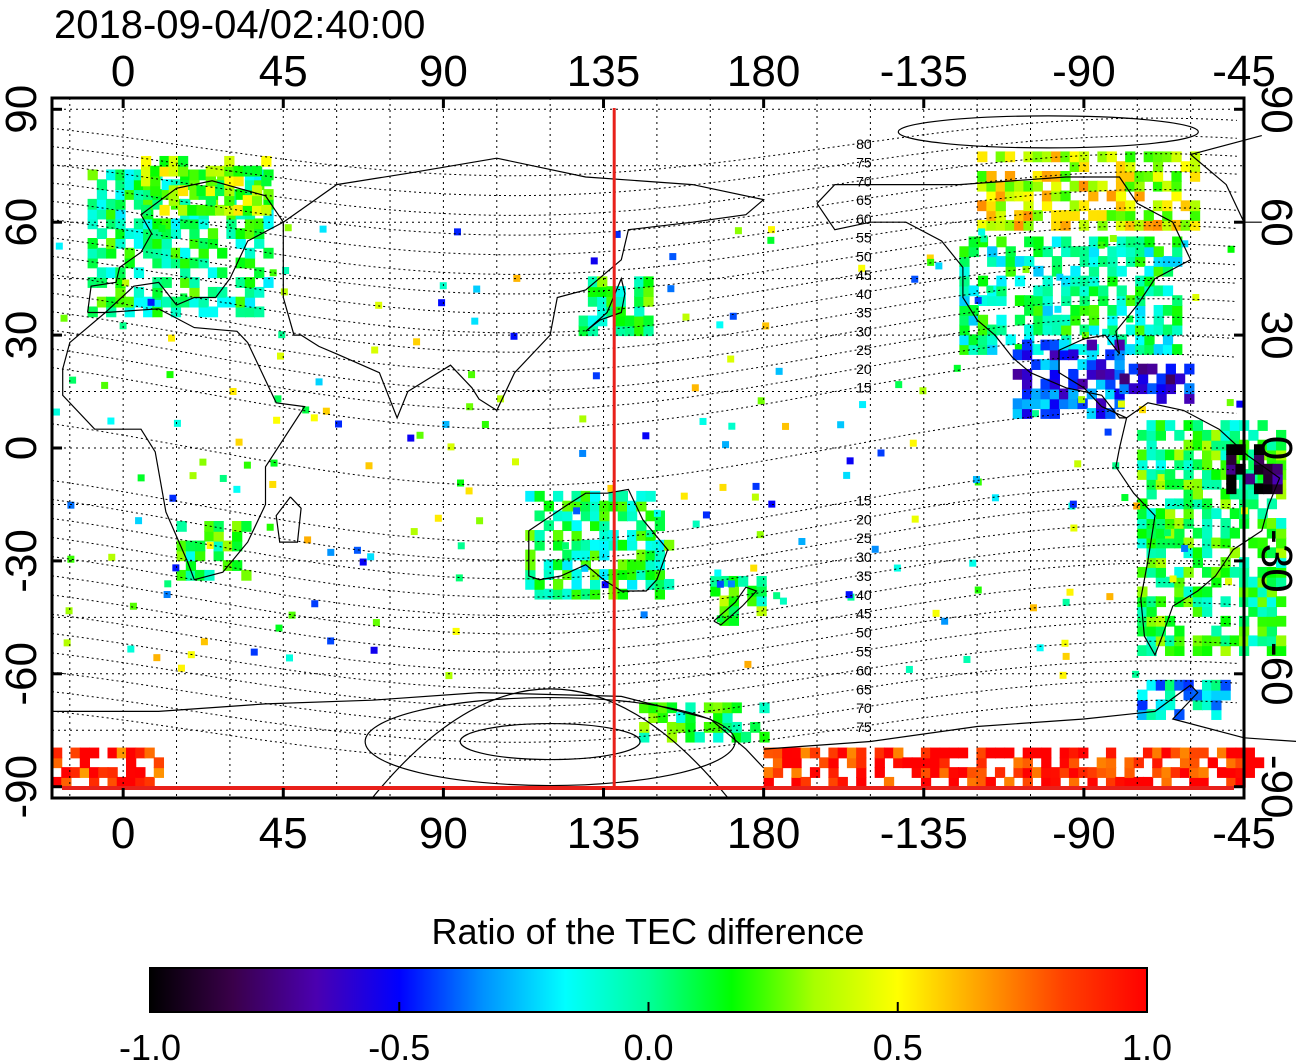 The height and width of the screenshot is (1064, 1296). What do you see at coordinates (763, 71) in the screenshot?
I see `top-lon-label: 180` at bounding box center [763, 71].